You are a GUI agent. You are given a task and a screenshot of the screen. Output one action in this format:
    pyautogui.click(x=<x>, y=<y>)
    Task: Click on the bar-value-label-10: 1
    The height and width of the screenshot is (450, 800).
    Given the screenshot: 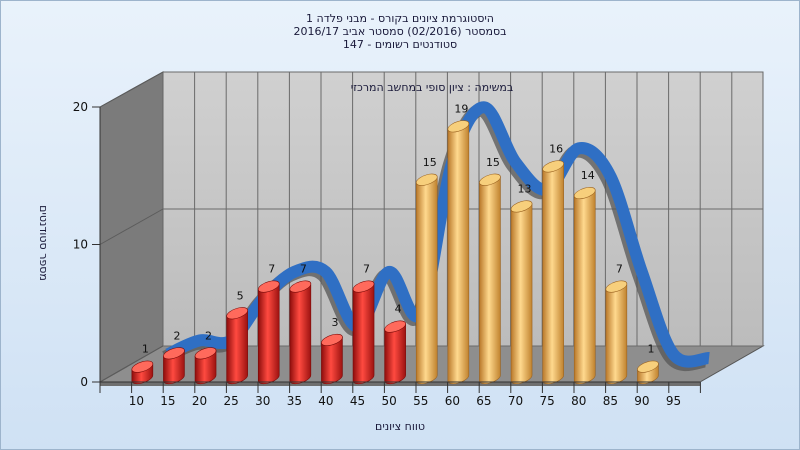 What is the action you would take?
    pyautogui.click(x=145, y=349)
    